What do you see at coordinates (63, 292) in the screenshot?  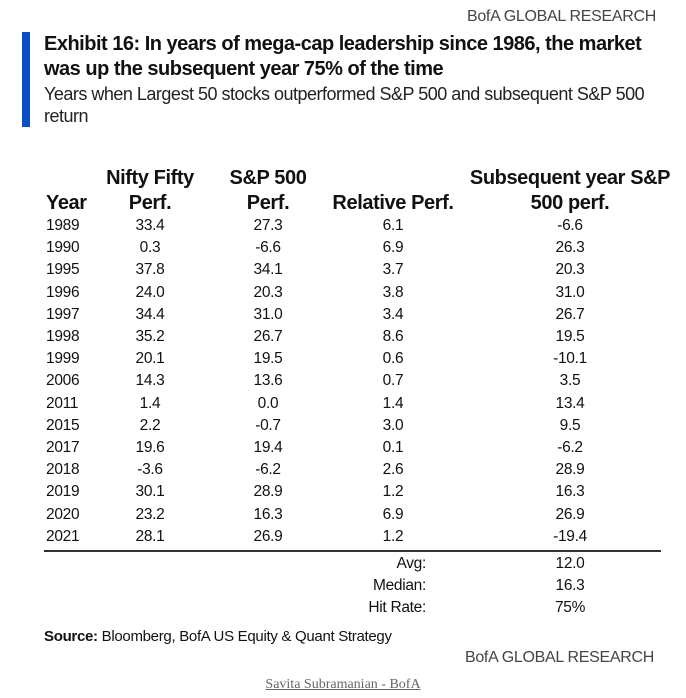 I see `cell-year: 1996` at bounding box center [63, 292].